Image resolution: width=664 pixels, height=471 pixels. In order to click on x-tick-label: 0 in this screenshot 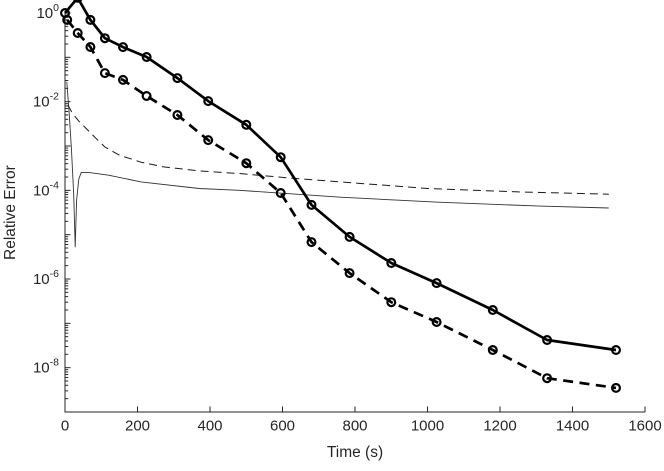, I will do `click(65, 426)`.